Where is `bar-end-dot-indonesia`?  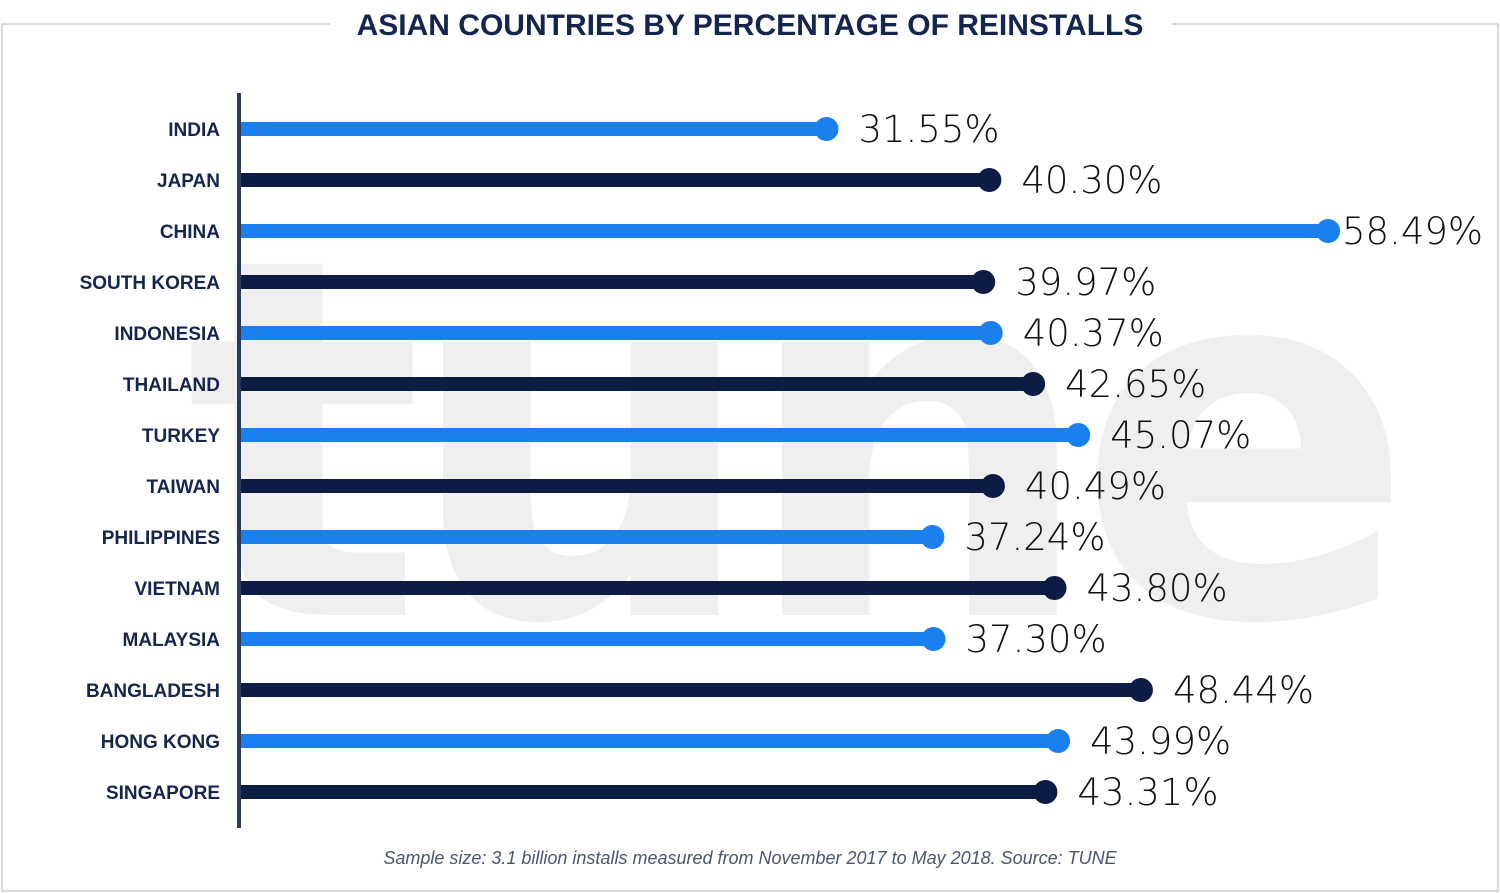
bar-end-dot-indonesia is located at coordinates (990, 333).